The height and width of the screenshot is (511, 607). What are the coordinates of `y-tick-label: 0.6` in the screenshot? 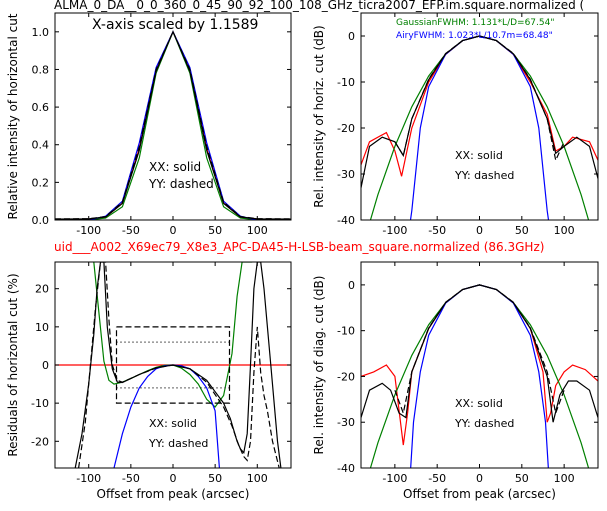 It's located at (41, 107).